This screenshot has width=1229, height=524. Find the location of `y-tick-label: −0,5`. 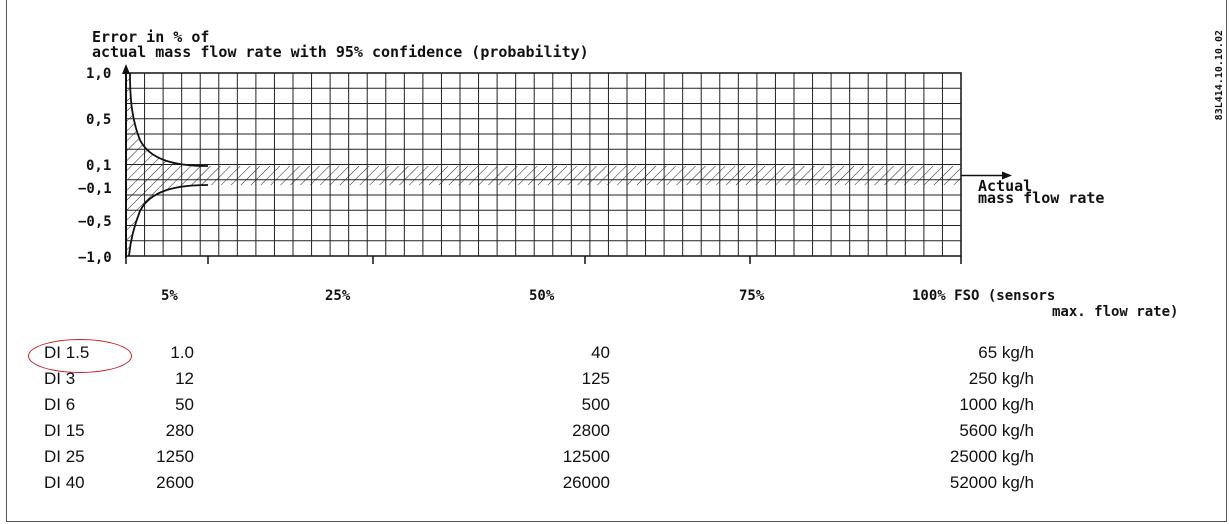

y-tick-label: −0,5 is located at coordinates (95, 222).